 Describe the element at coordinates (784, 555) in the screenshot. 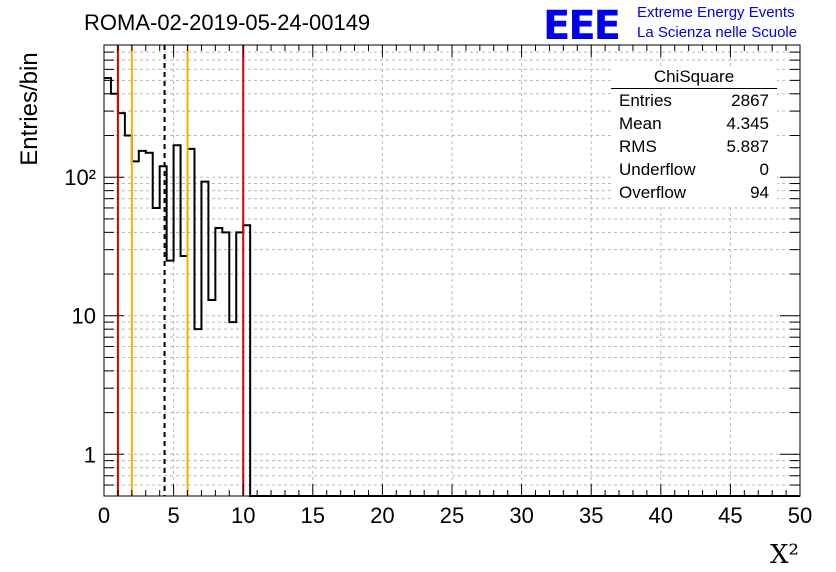

I see `x-axis-label: X²` at that location.